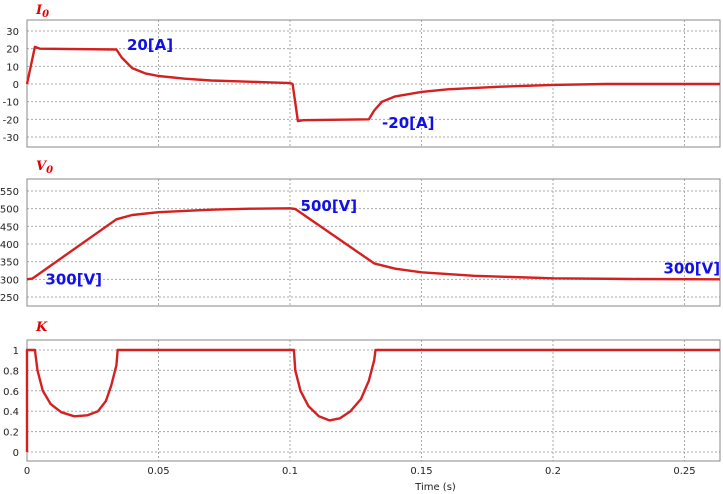 The image size is (723, 494). What do you see at coordinates (16, 351) in the screenshot?
I see `y-tick-label: 1` at bounding box center [16, 351].